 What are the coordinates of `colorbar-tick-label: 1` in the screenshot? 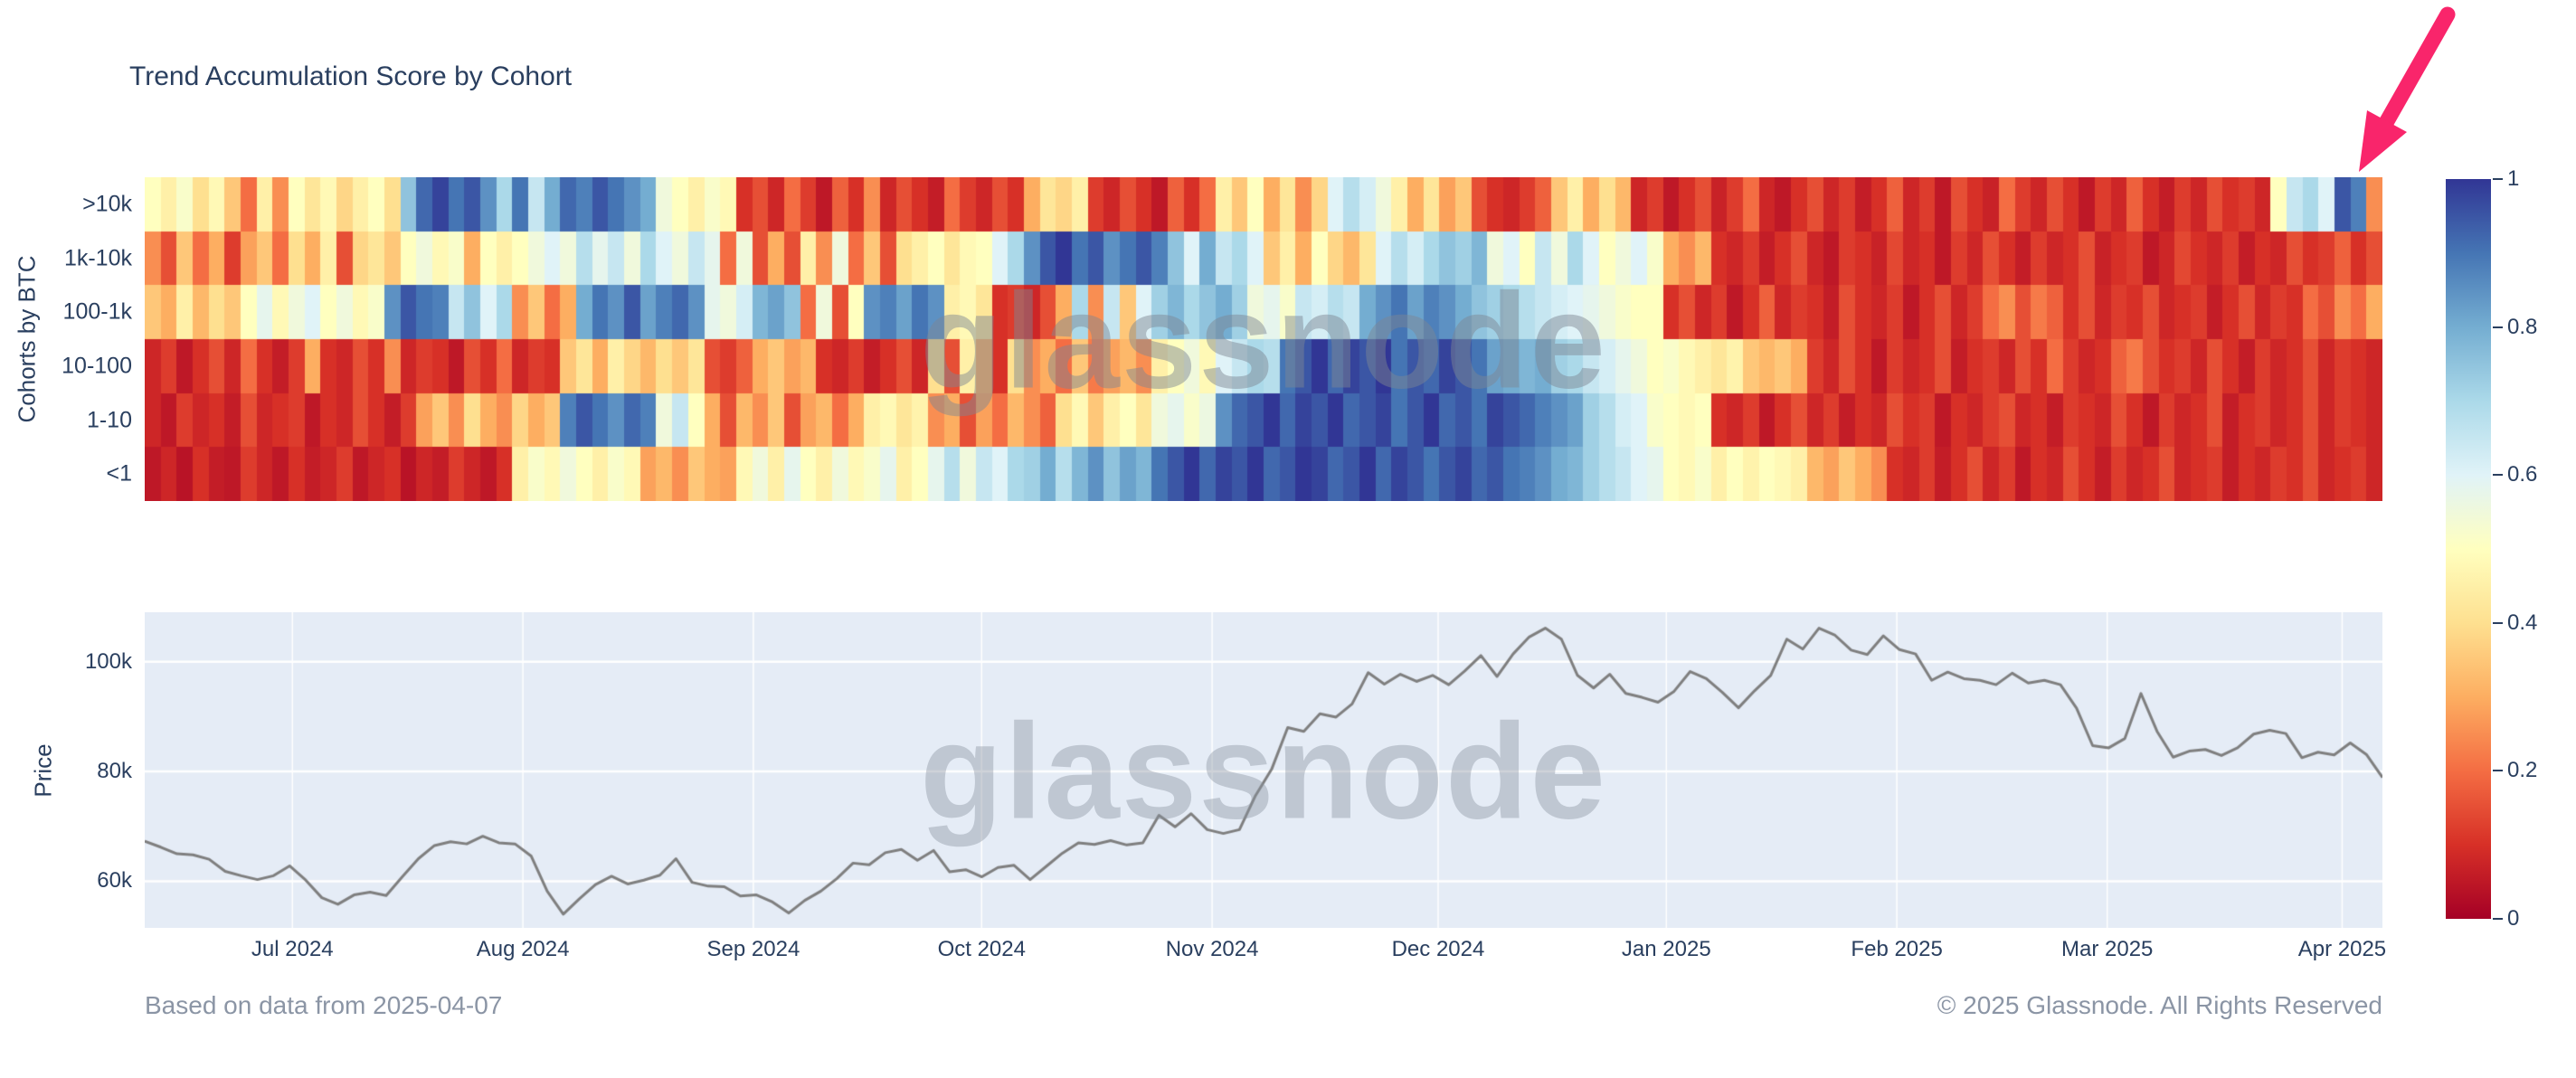 It's located at (2513, 178).